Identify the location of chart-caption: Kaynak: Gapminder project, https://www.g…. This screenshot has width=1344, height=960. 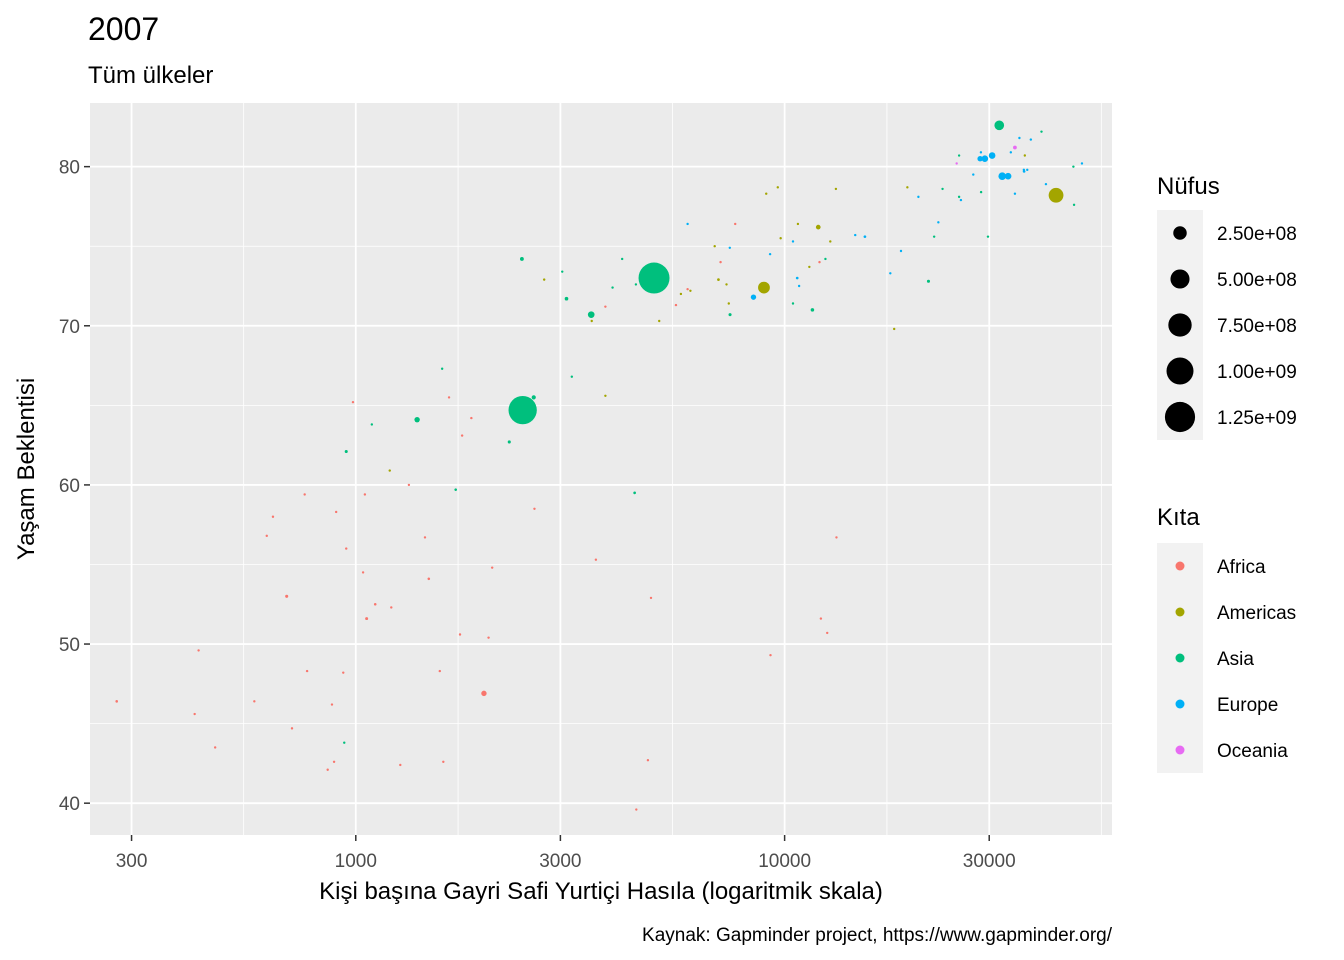
(877, 935).